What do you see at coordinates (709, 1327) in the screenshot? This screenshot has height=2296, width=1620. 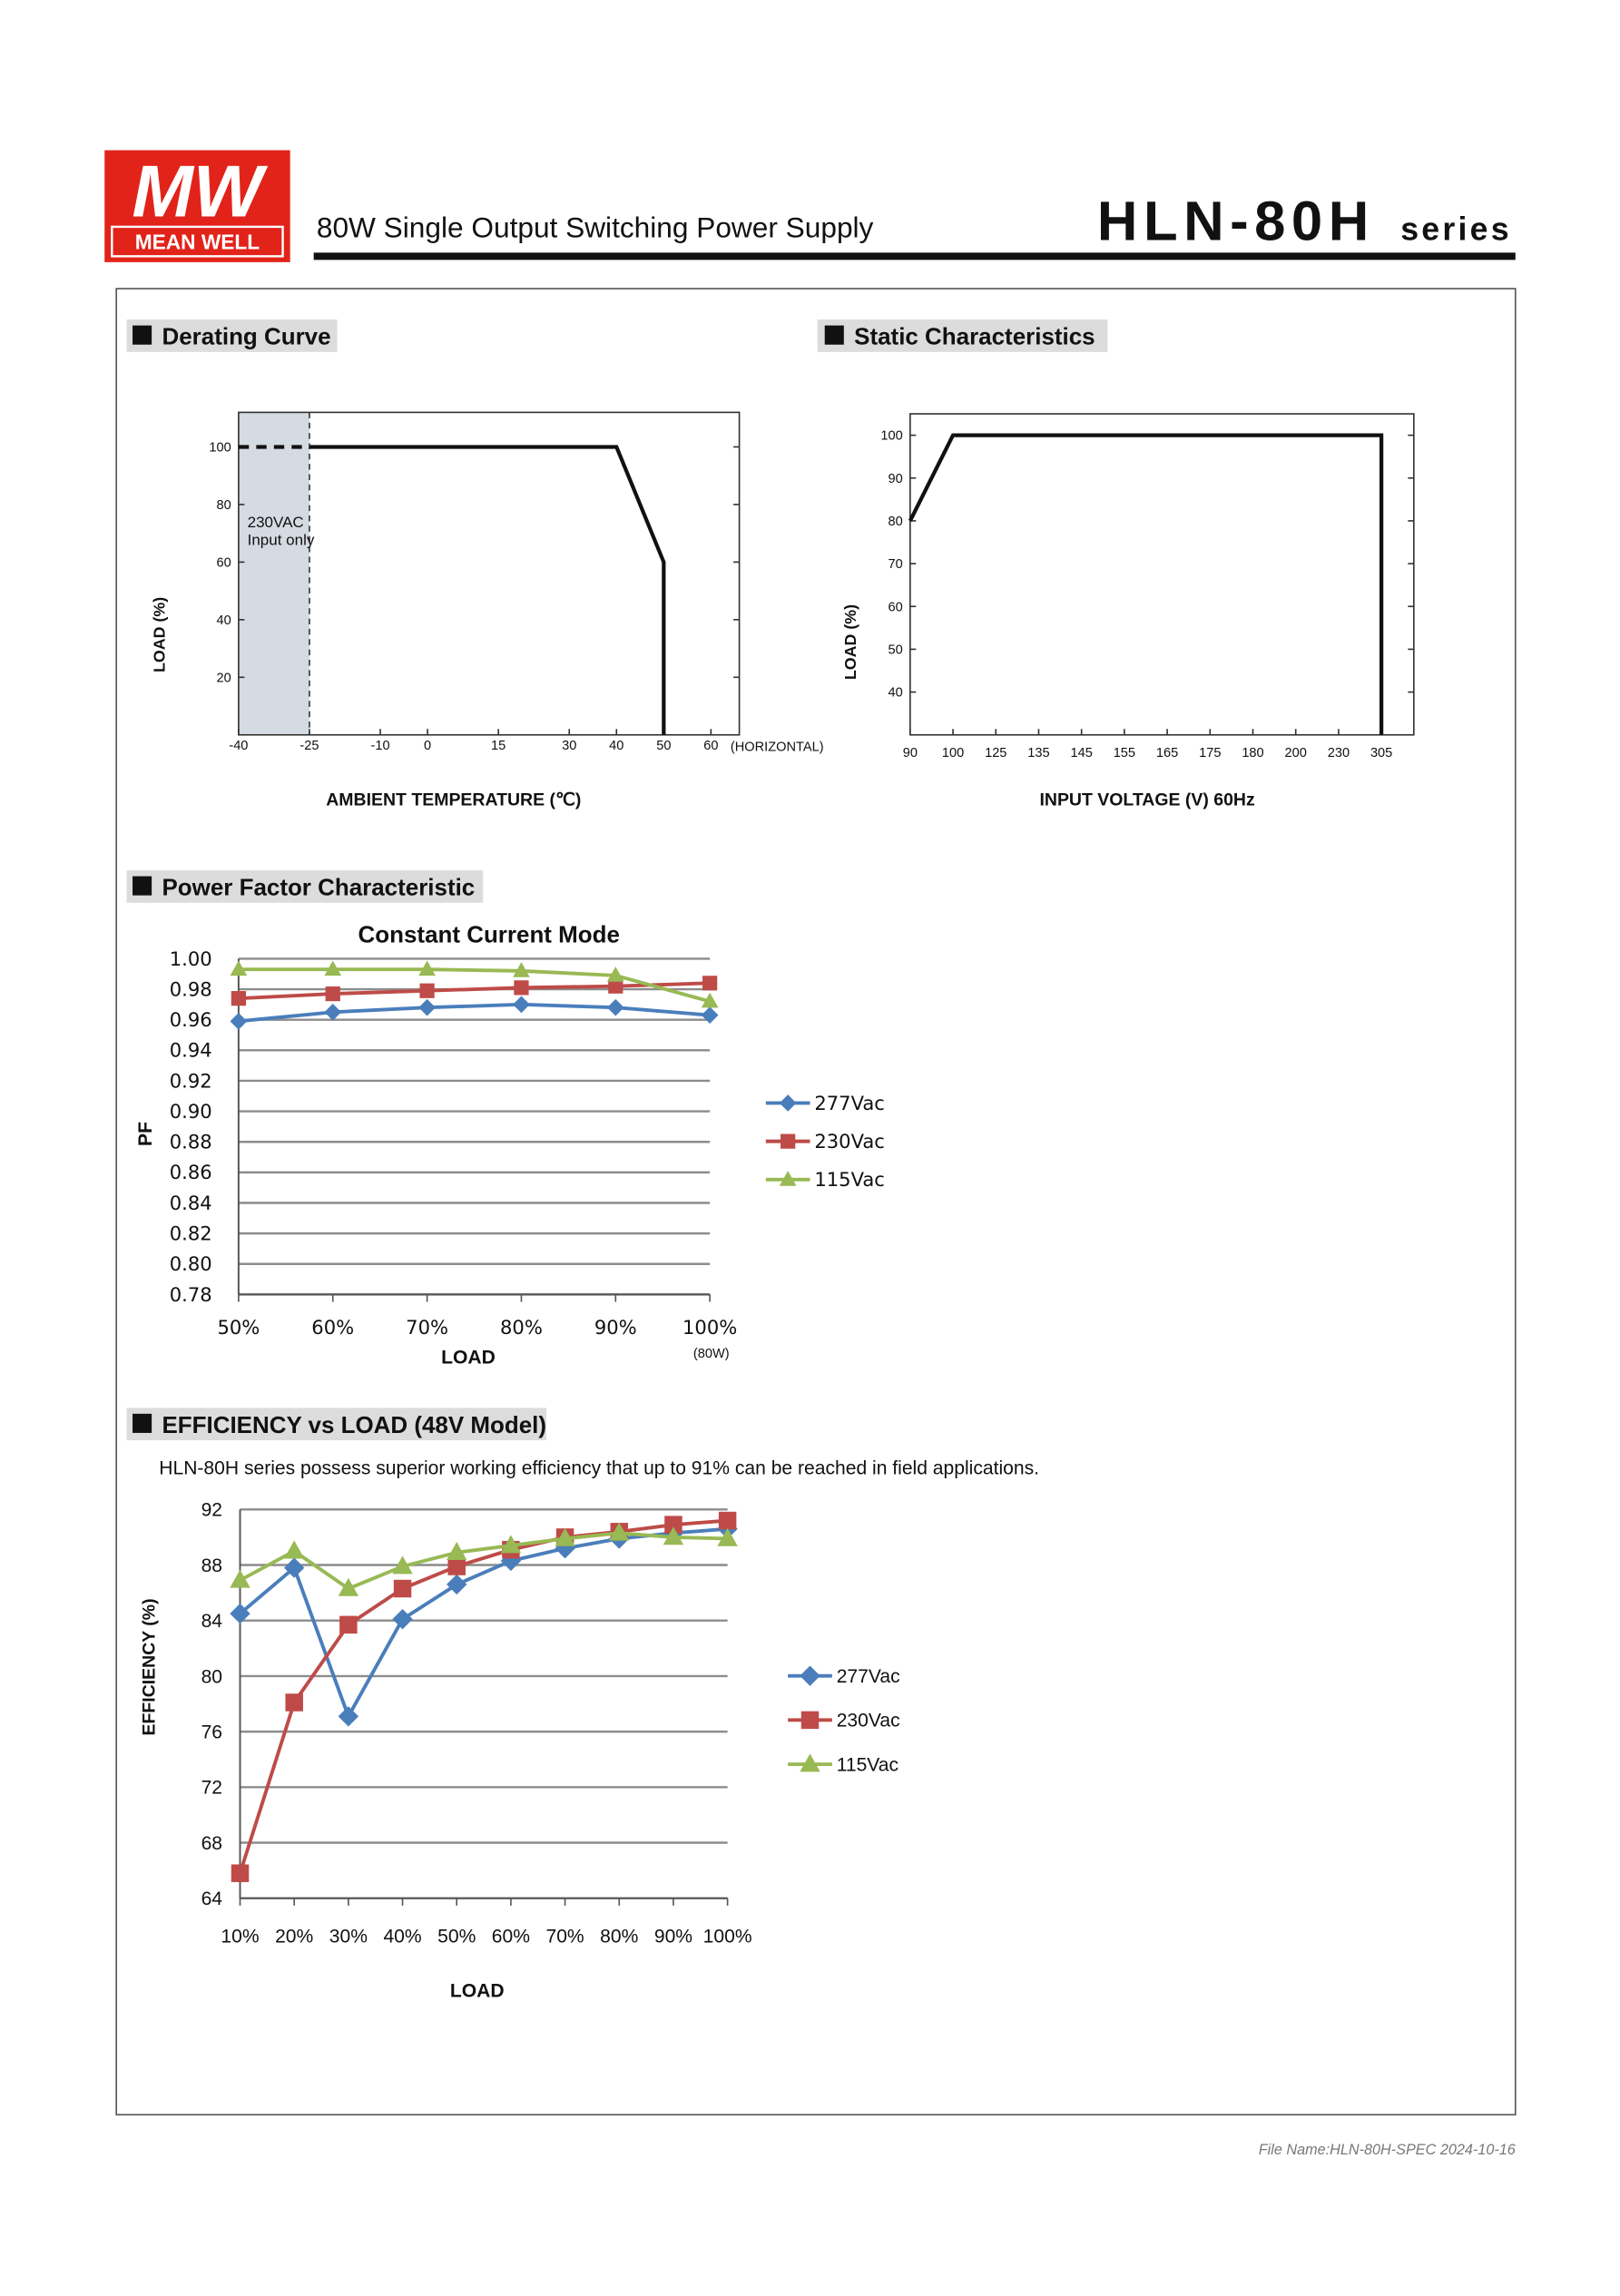 I see `x-tick-label: 100%` at bounding box center [709, 1327].